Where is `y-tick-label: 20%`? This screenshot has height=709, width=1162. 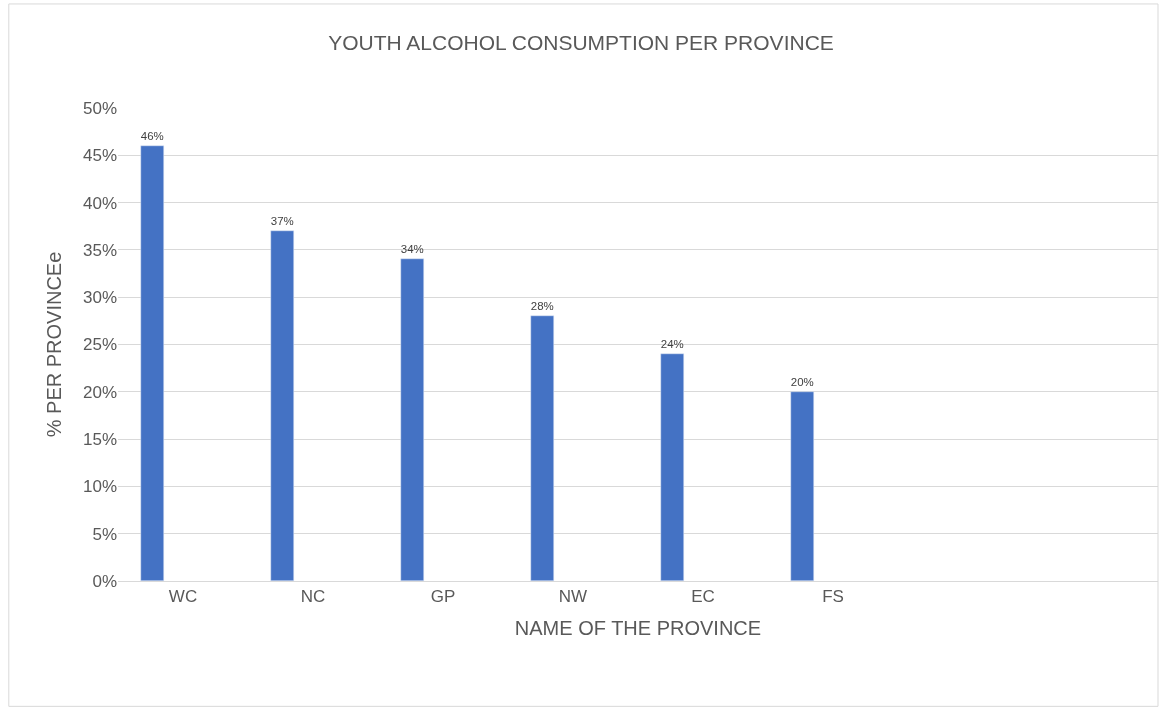
y-tick-label: 20% is located at coordinates (99, 392).